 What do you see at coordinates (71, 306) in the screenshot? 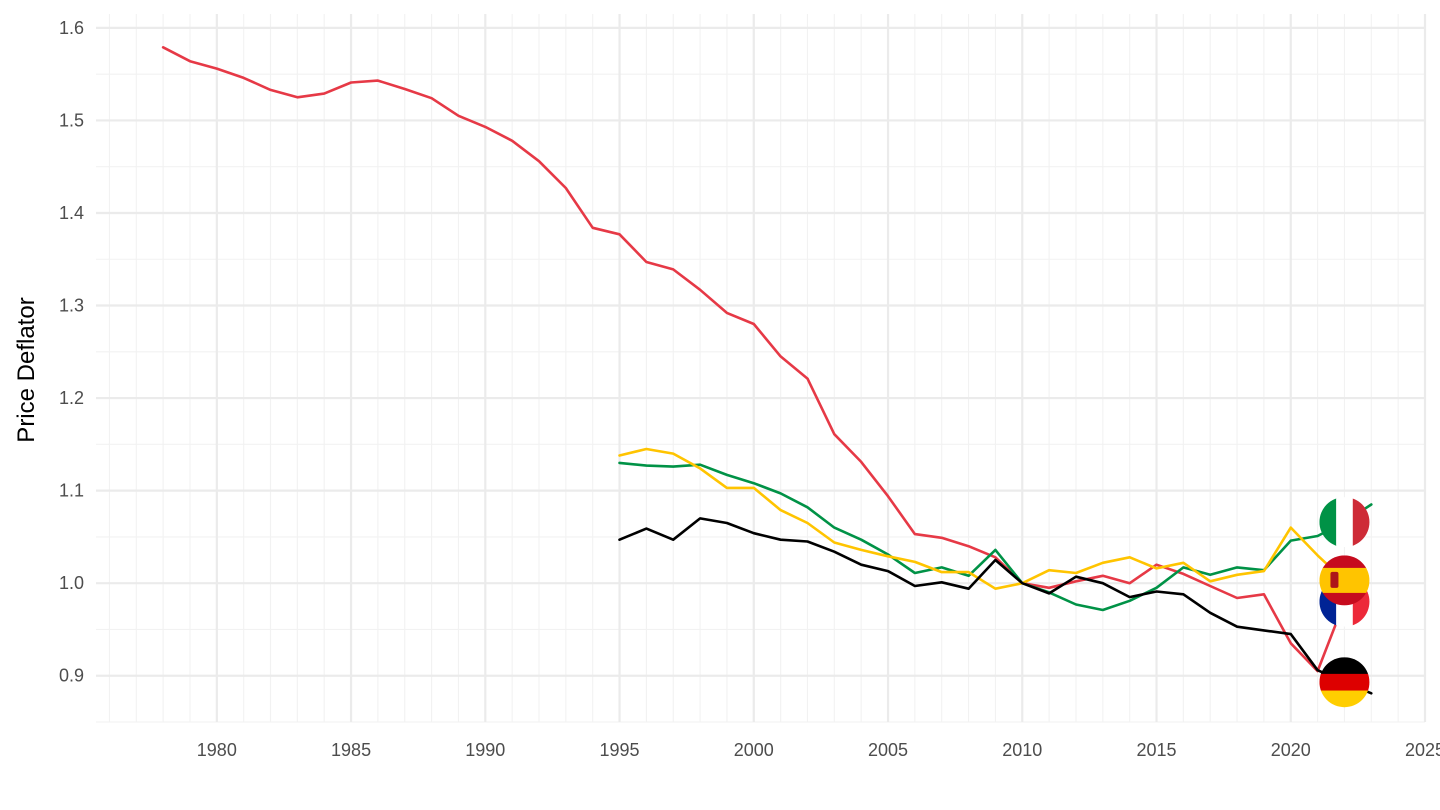
I see `y-tick-label: 1.3` at bounding box center [71, 306].